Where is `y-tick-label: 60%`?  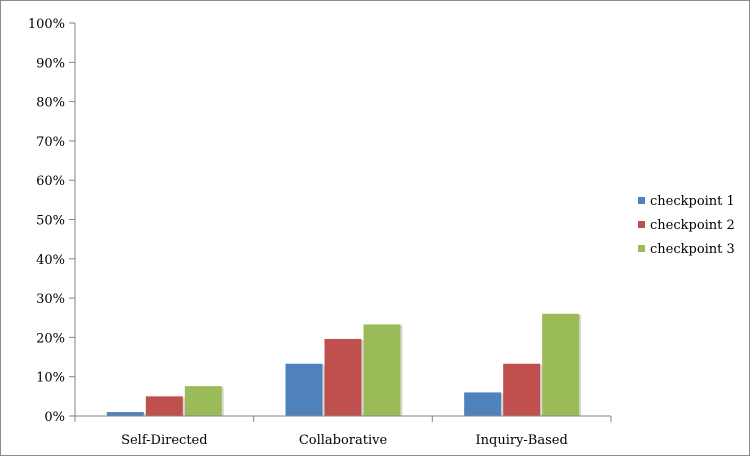
y-tick-label: 60% is located at coordinates (50, 181).